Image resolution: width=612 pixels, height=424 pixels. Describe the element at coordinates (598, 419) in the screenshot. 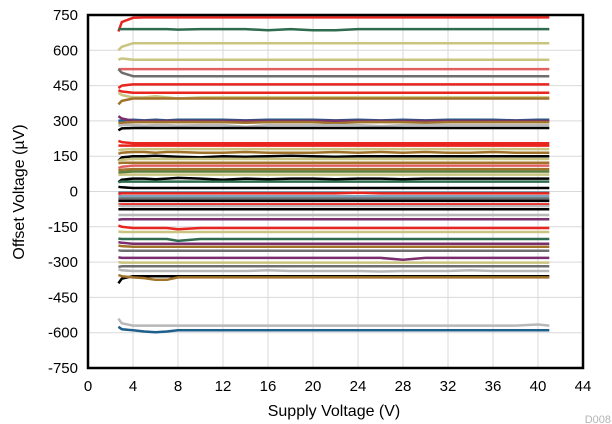

I see `figure-code-label: D008` at that location.